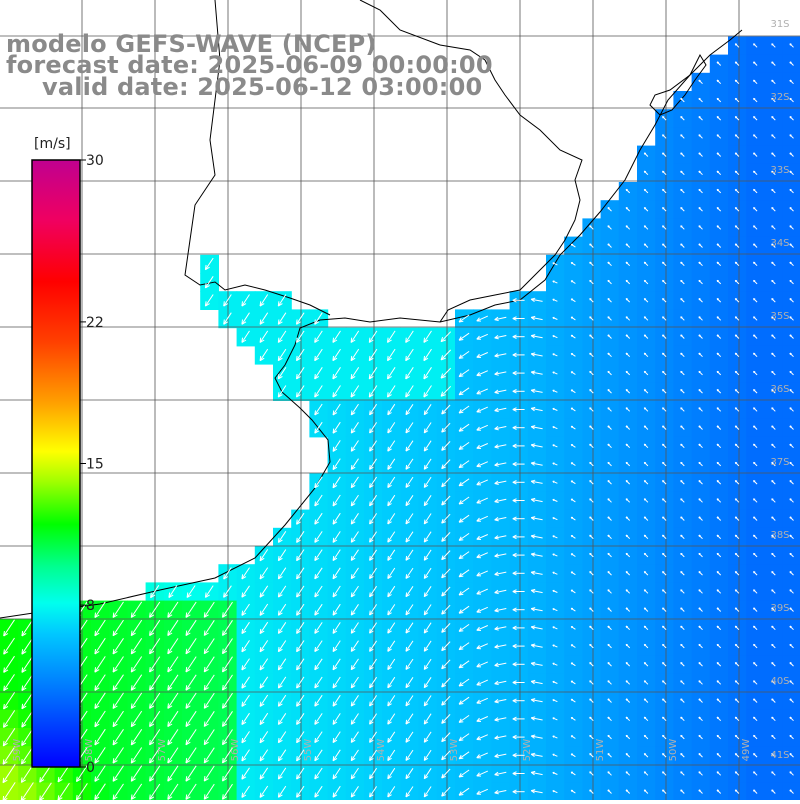  What do you see at coordinates (454, 750) in the screenshot?
I see `lon-label: 53W` at bounding box center [454, 750].